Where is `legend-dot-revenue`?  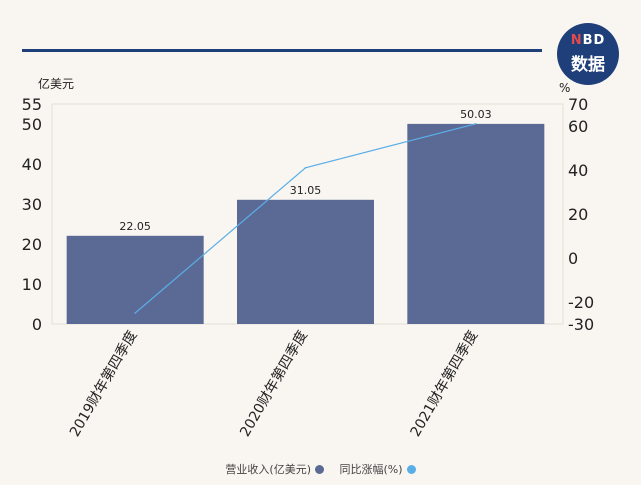
legend-dot-revenue is located at coordinates (319, 469).